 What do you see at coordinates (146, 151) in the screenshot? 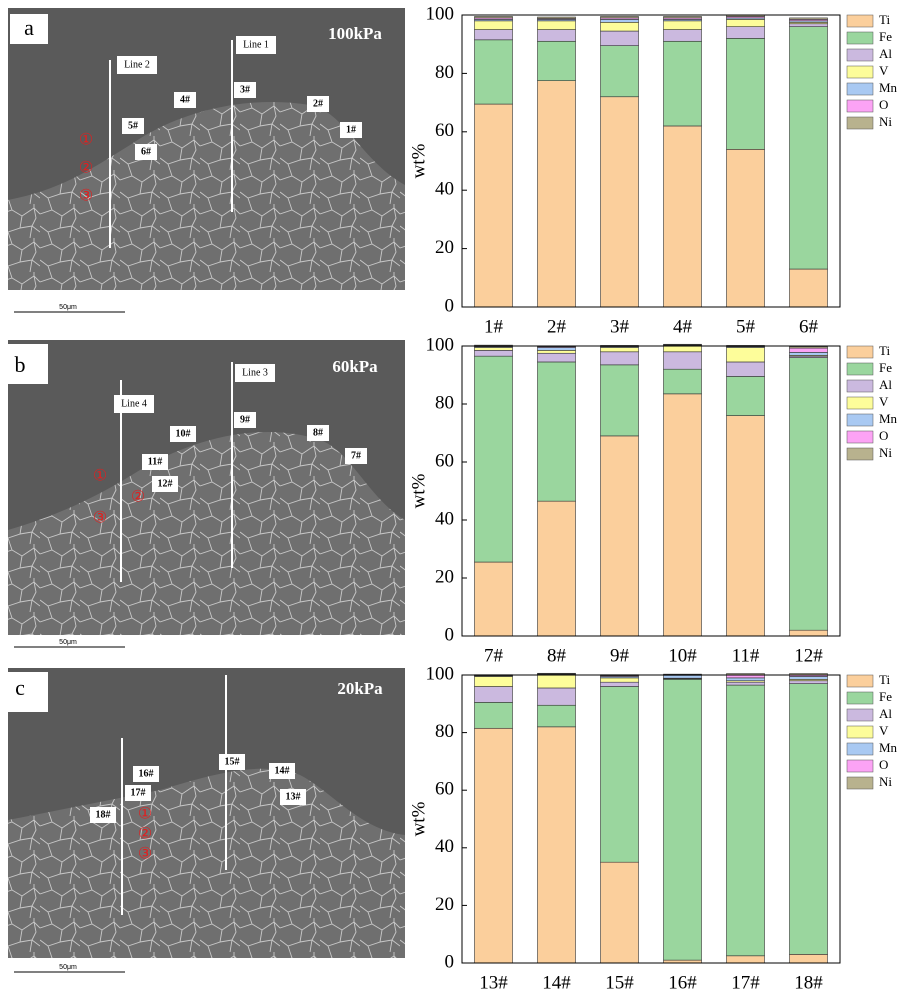
I see `point-label: 6#` at bounding box center [146, 151].